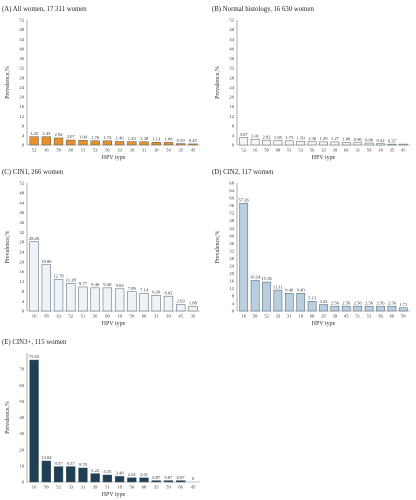 Image resolution: width=416 pixels, height=500 pixels. What do you see at coordinates (144, 138) in the screenshot?
I see `data-label: 1.38` at bounding box center [144, 138].